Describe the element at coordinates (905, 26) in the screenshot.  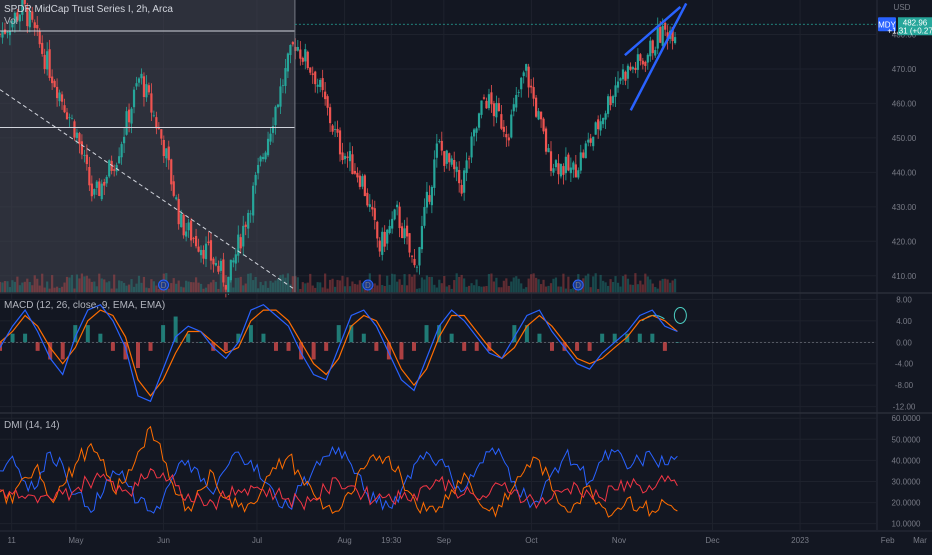
I see `price-badge: MDY 482.96+1.31 (+0.27%)` at that location.